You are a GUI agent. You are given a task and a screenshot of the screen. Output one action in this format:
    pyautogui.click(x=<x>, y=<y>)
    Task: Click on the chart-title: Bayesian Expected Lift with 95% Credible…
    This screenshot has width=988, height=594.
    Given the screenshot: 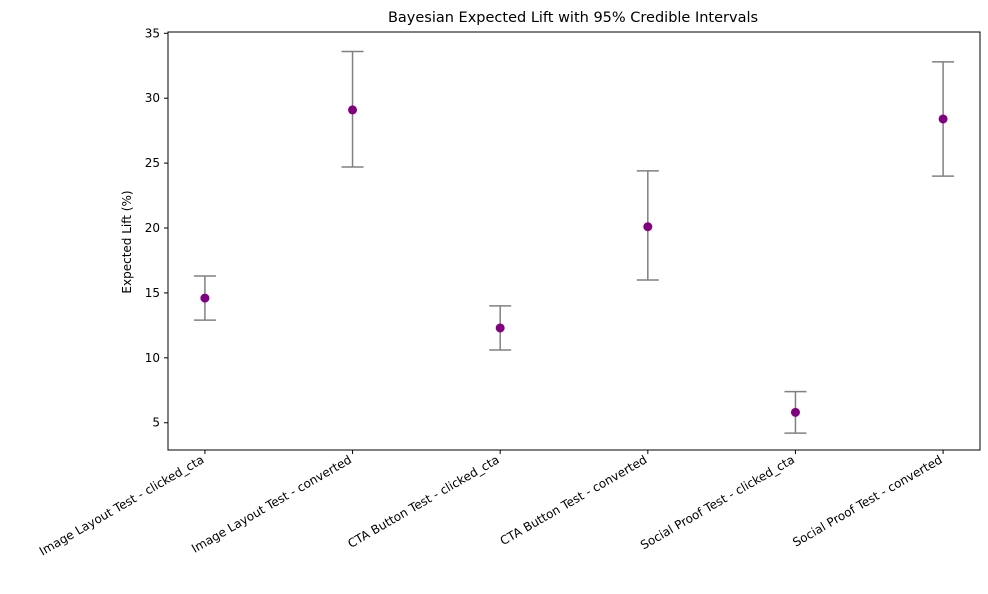 What is the action you would take?
    pyautogui.click(x=573, y=18)
    